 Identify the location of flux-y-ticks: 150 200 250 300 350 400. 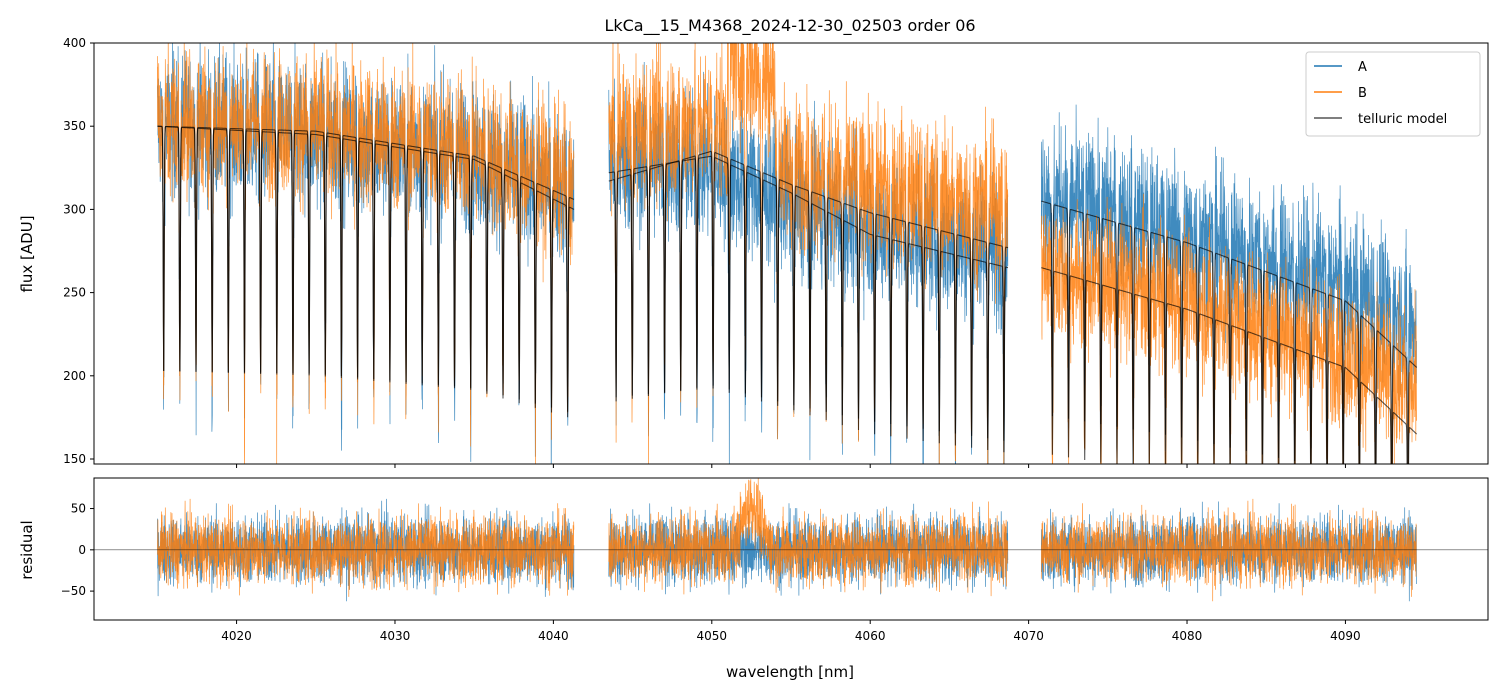
(78, 251).